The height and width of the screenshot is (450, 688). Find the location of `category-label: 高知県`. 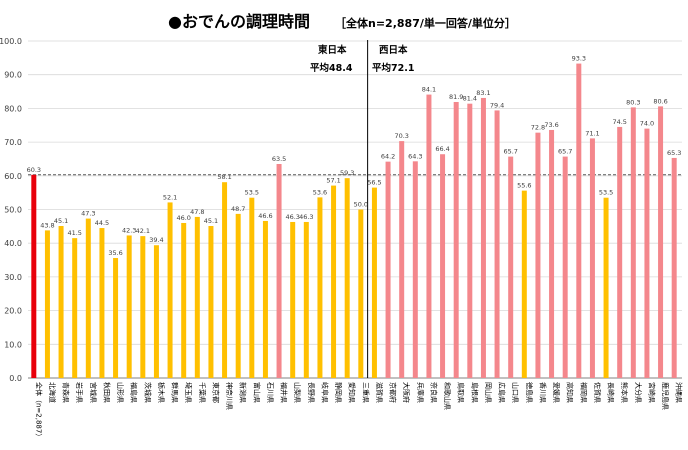

category-label: 高知県 is located at coordinates (570, 392).